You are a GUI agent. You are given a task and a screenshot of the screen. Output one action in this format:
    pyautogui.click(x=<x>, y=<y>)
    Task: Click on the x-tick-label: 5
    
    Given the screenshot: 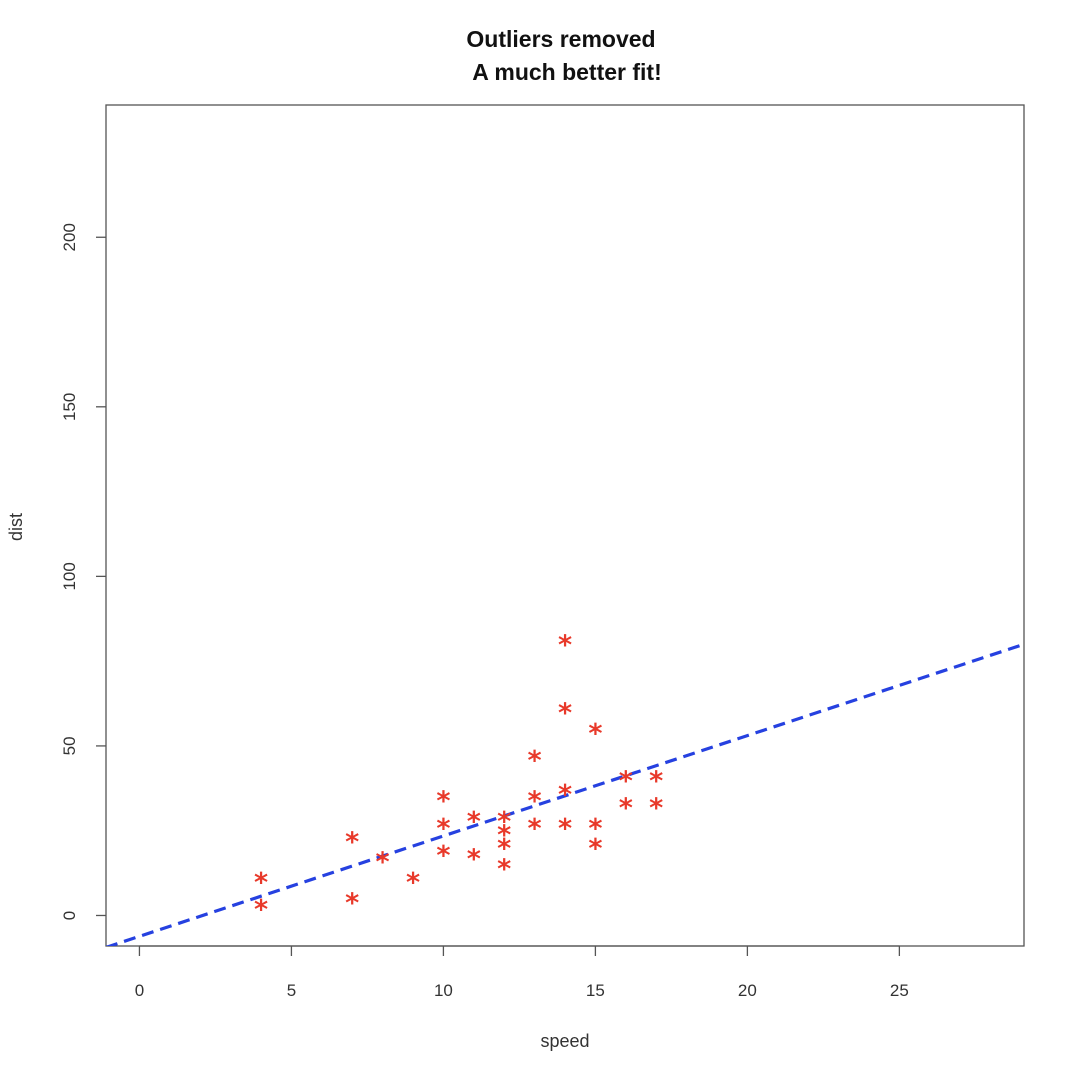 What is the action you would take?
    pyautogui.click(x=291, y=990)
    